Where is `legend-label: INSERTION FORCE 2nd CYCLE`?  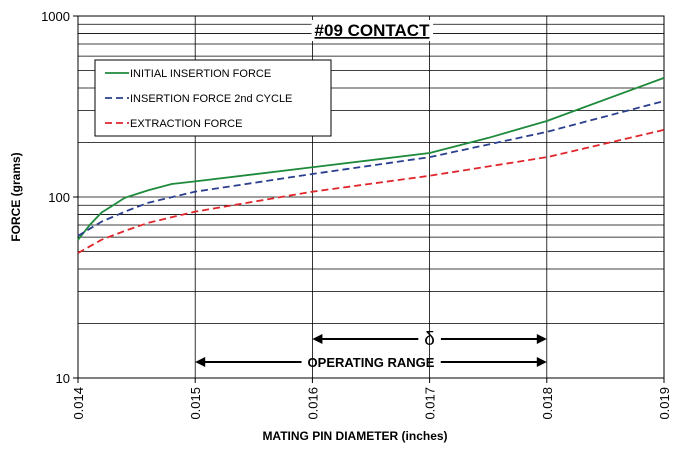 legend-label: INSERTION FORCE 2nd CYCLE is located at coordinates (211, 99).